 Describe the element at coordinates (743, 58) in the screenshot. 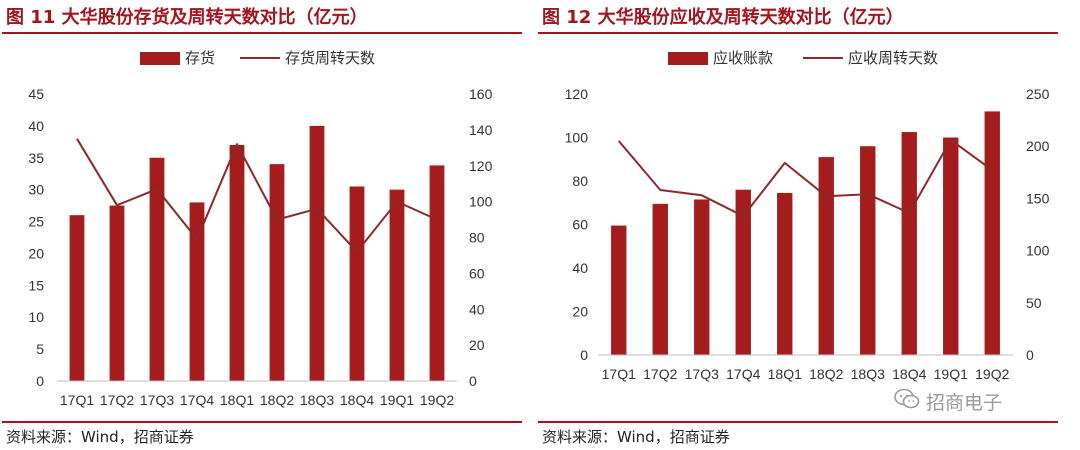

I see `legend-label-bar: 应收账款` at that location.